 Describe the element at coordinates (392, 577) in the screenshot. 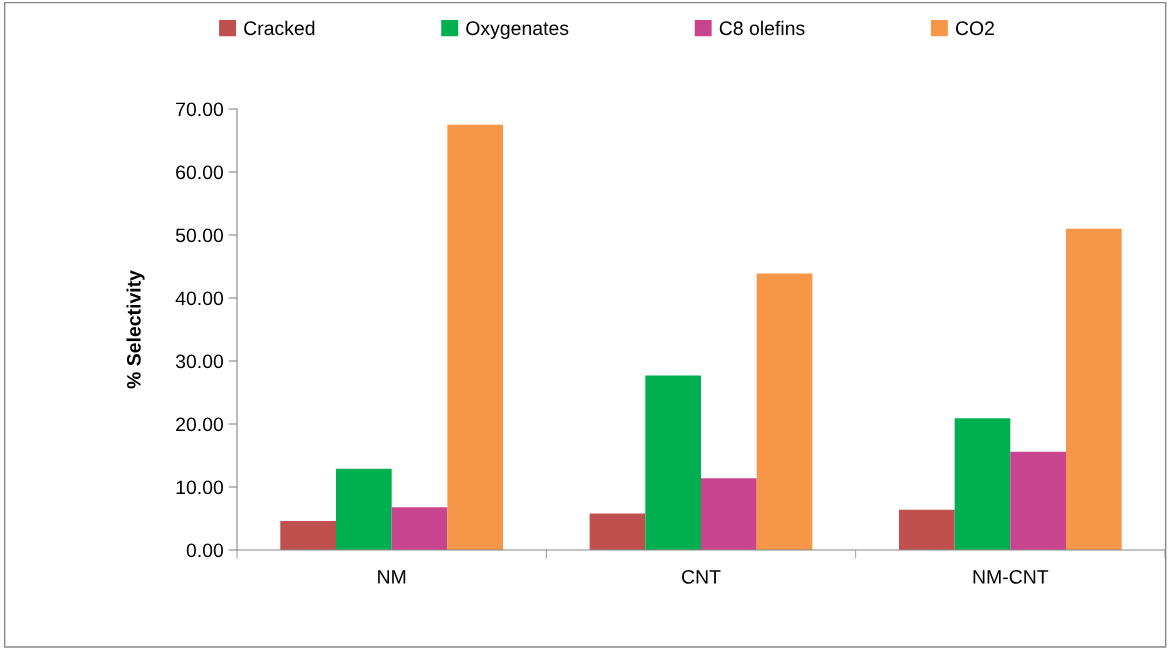

I see `x-tick-label: NM` at that location.